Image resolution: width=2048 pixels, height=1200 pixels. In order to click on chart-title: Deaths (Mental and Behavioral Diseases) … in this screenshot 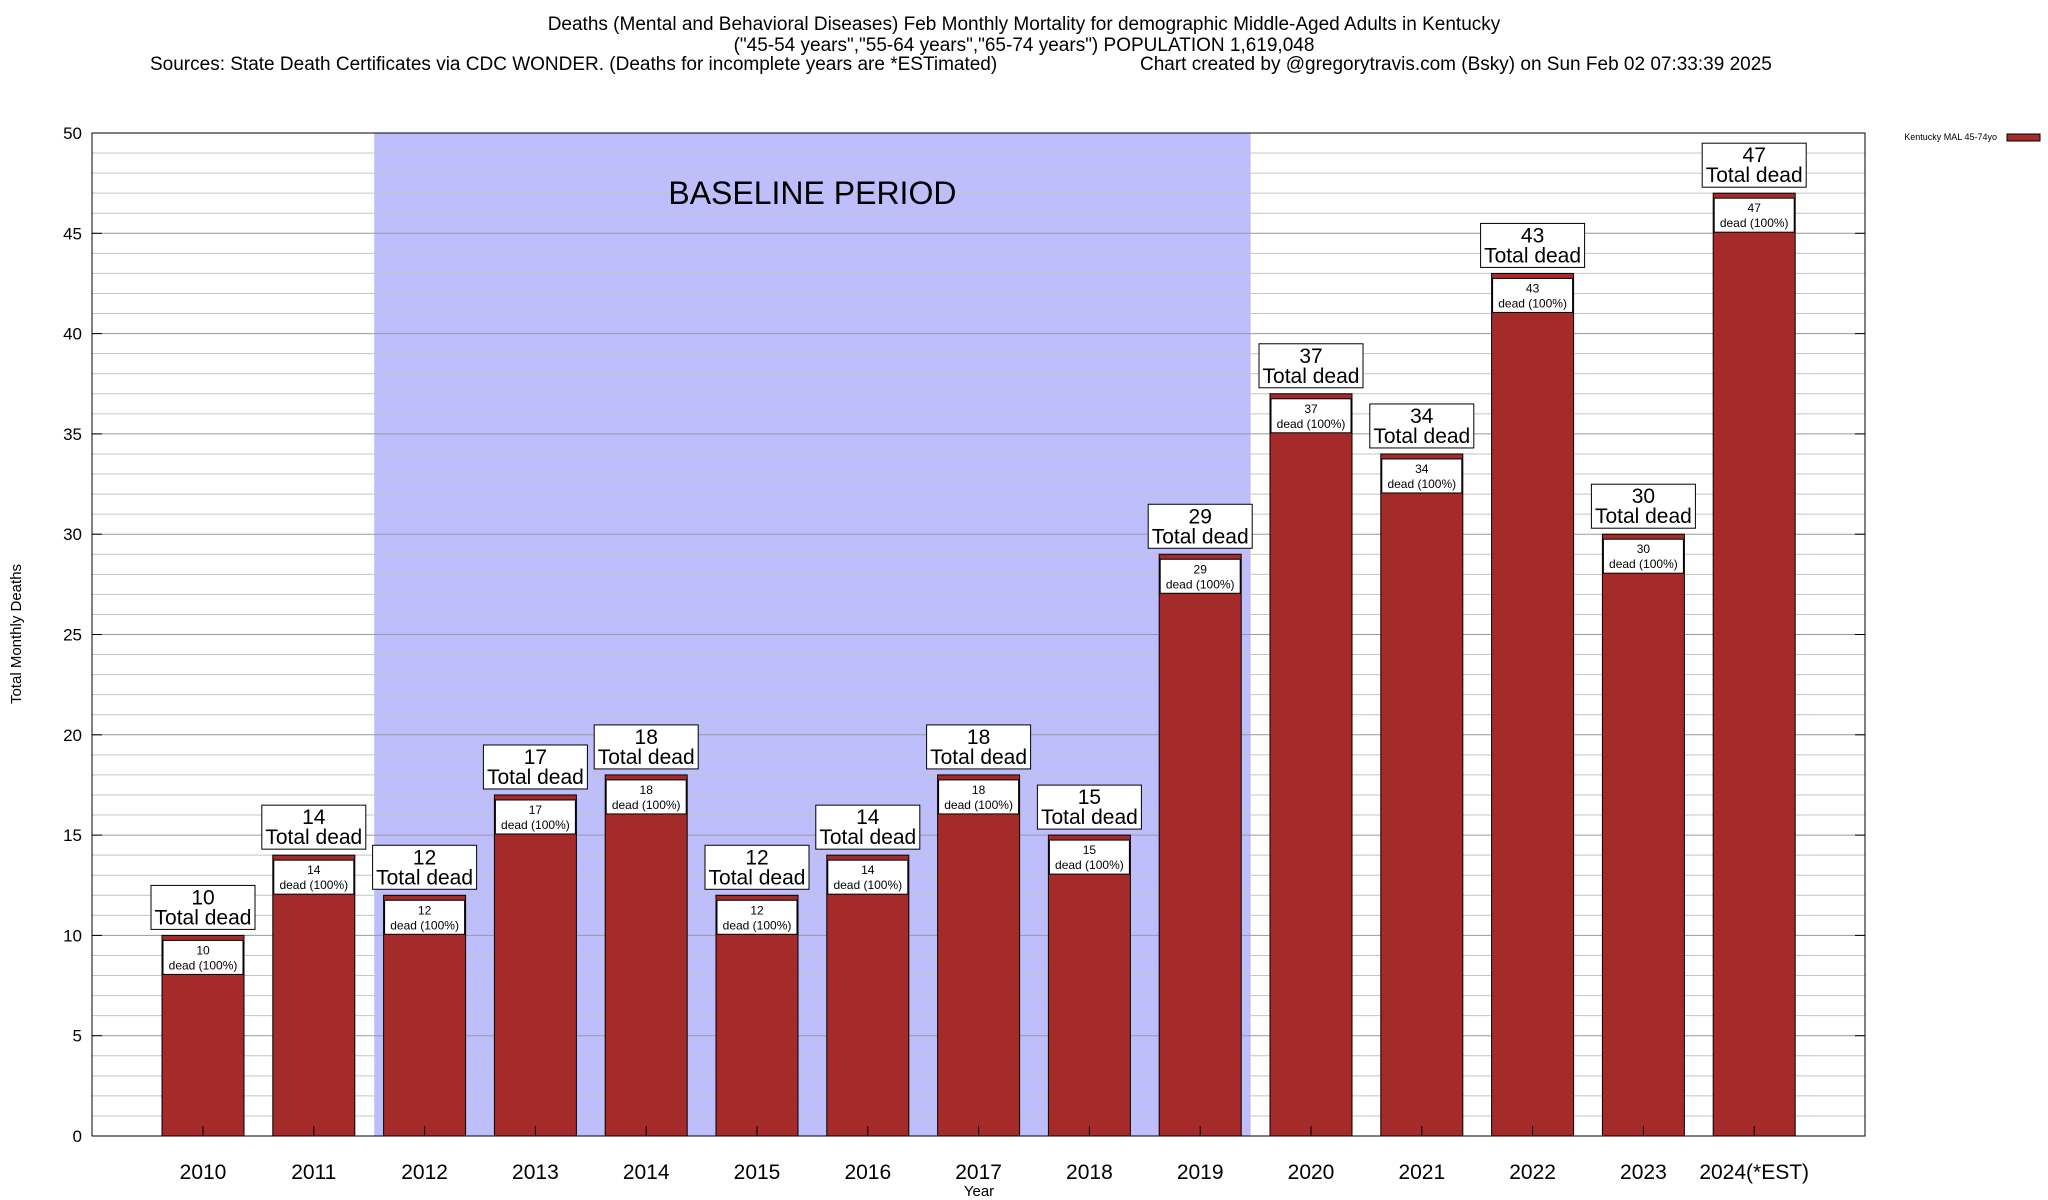, I will do `click(1024, 24)`.